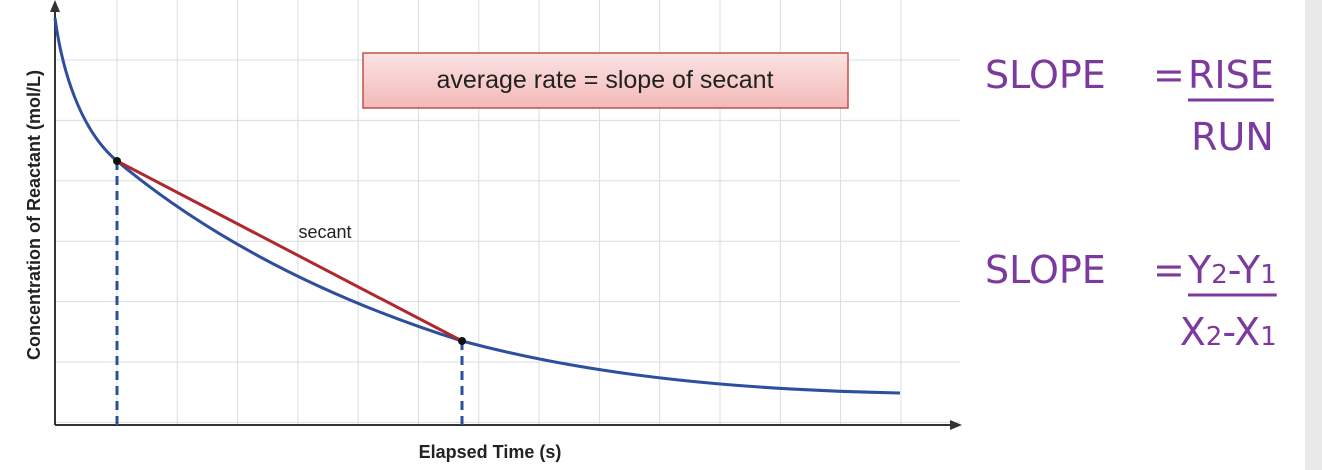 The image size is (1322, 470). Describe the element at coordinates (1313, 235) in the screenshot. I see `side-bar` at that location.